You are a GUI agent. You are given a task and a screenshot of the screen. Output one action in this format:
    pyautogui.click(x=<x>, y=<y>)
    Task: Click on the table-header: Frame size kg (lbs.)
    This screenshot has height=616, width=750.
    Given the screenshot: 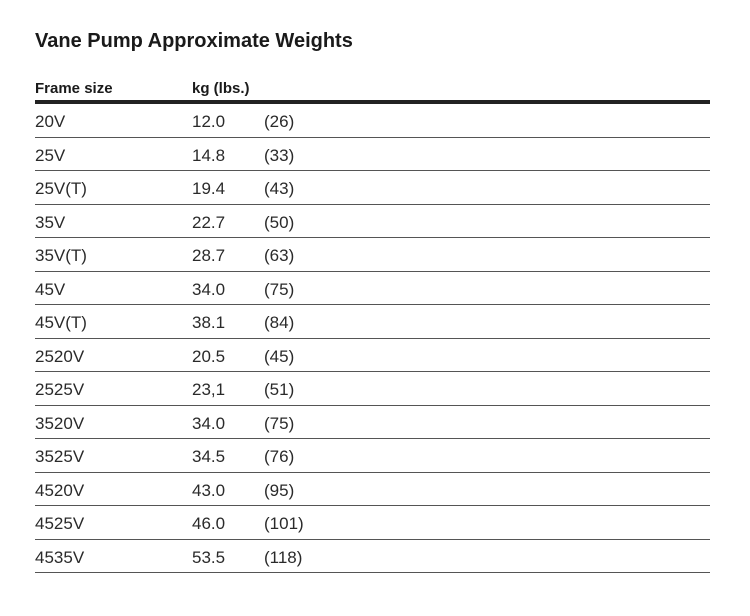 What is the action you would take?
    pyautogui.click(x=372, y=91)
    